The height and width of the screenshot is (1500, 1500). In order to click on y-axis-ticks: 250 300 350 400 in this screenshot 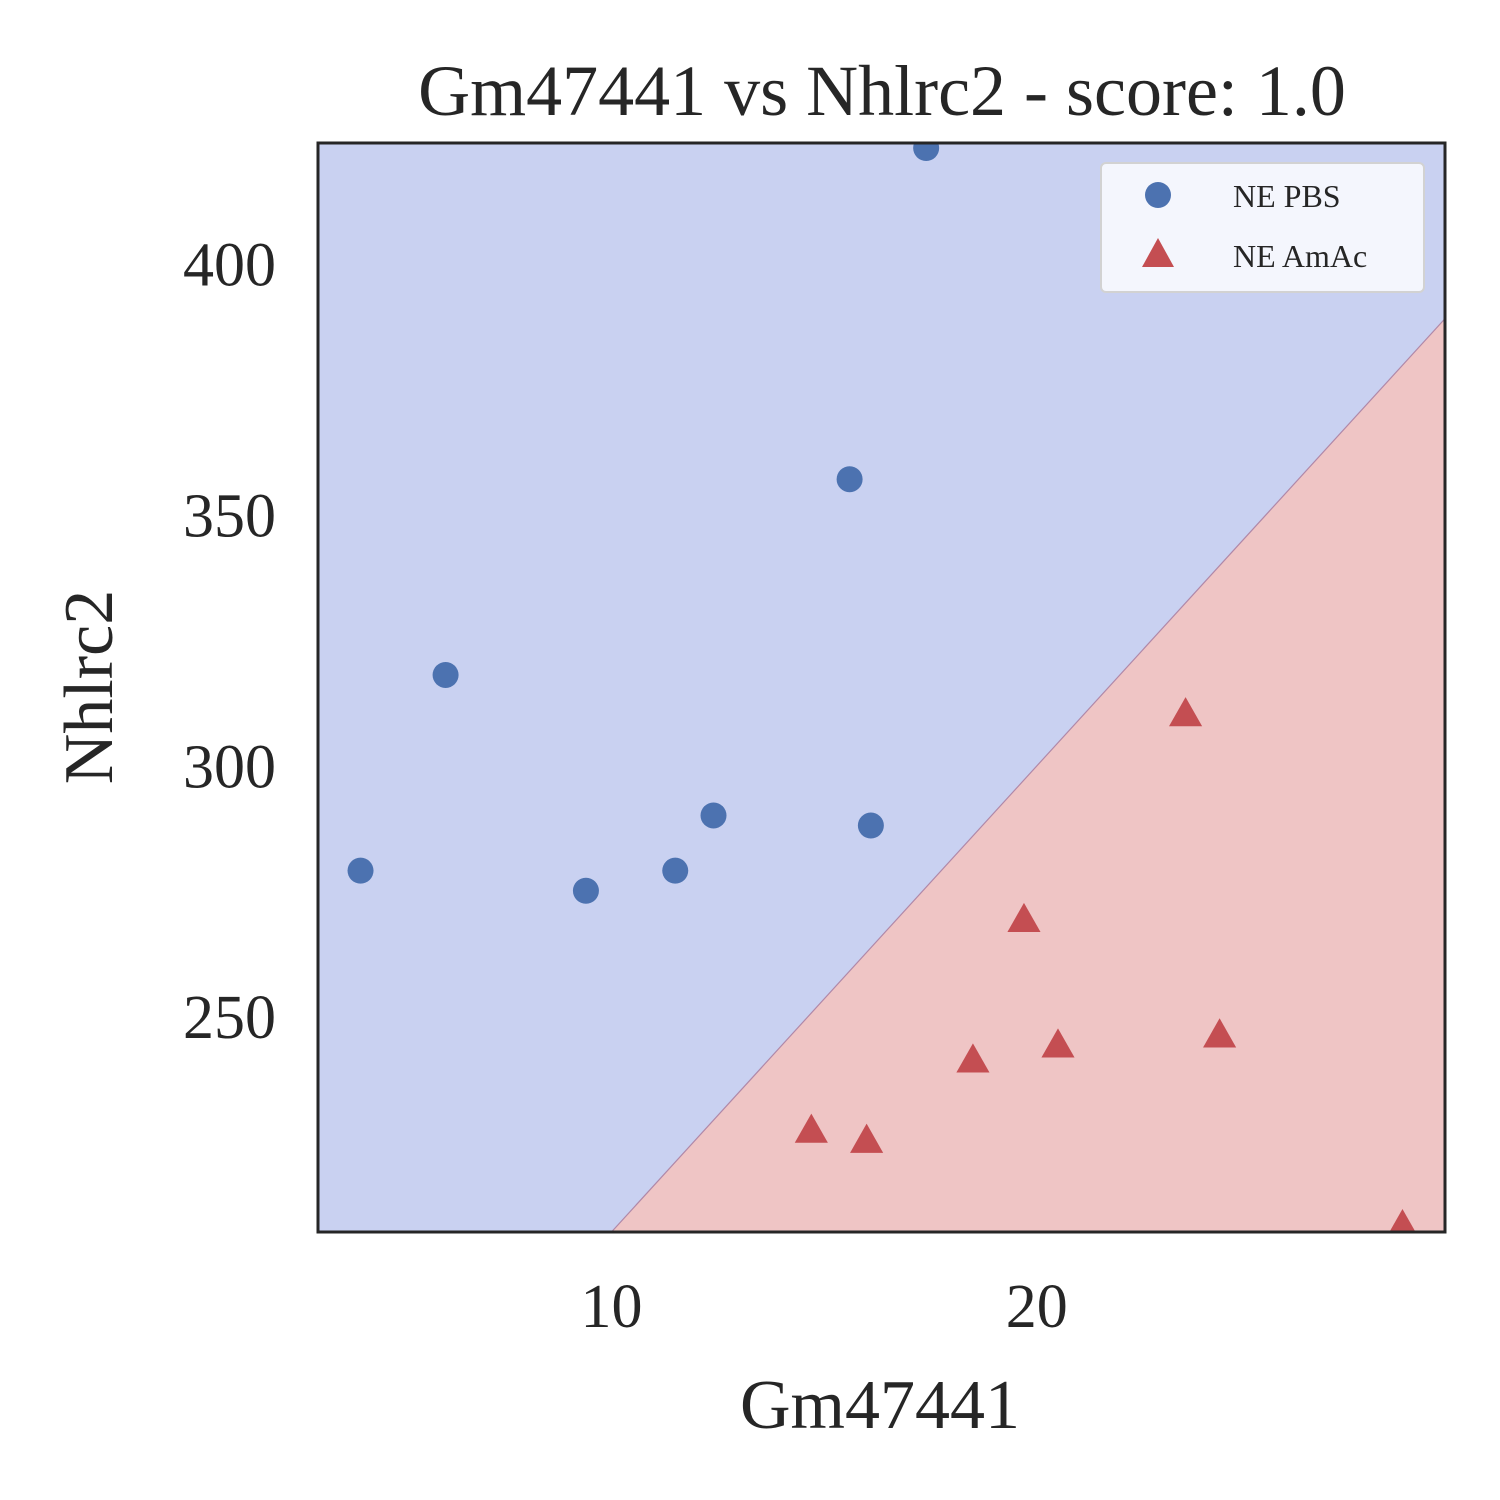, I will do `click(229, 641)`.